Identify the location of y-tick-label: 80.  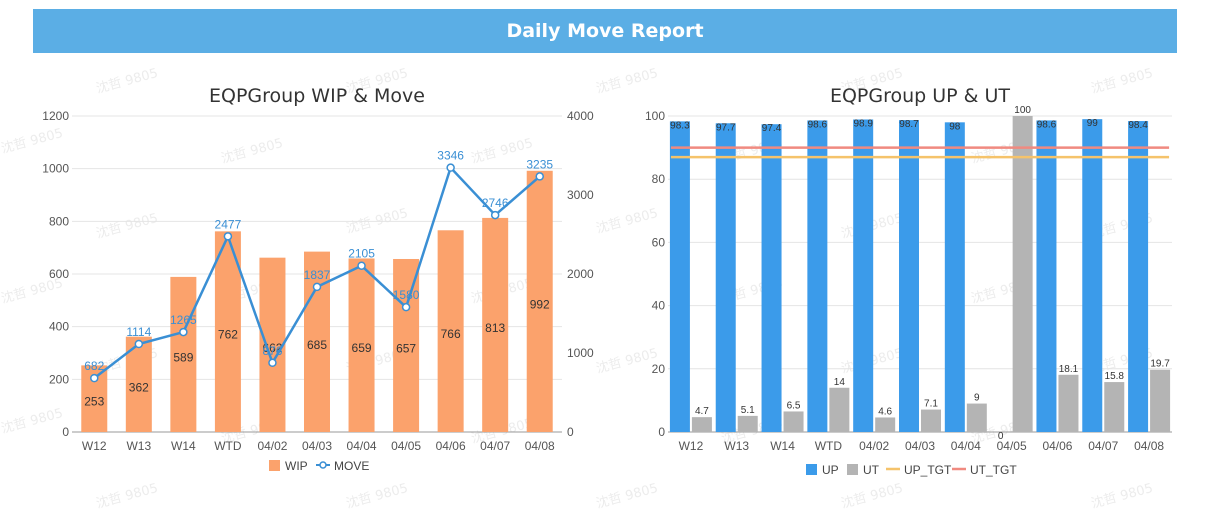
(659, 179).